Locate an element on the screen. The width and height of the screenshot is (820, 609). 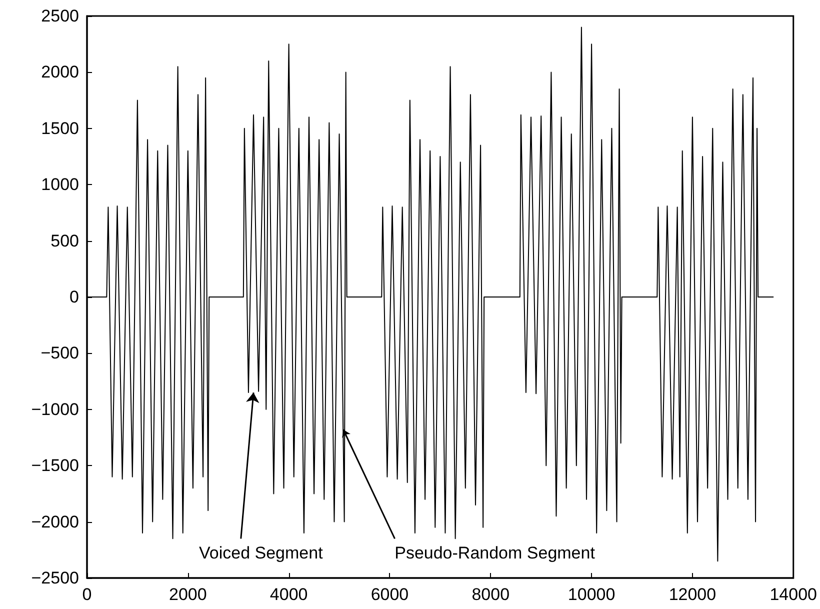
x-tick-label: 0 is located at coordinates (87, 594).